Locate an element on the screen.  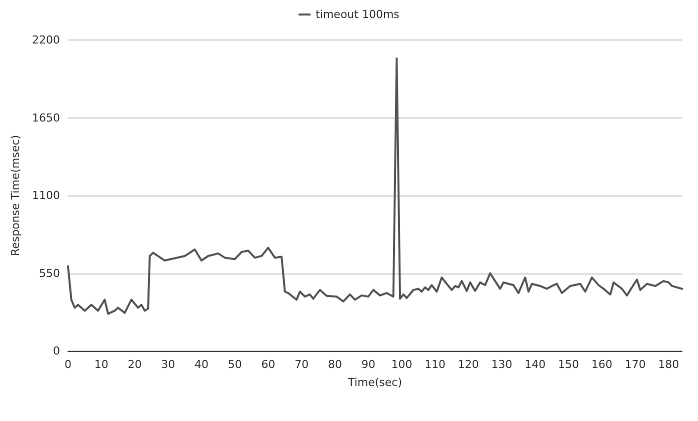
x-tick-label: 160 is located at coordinates (601, 364).